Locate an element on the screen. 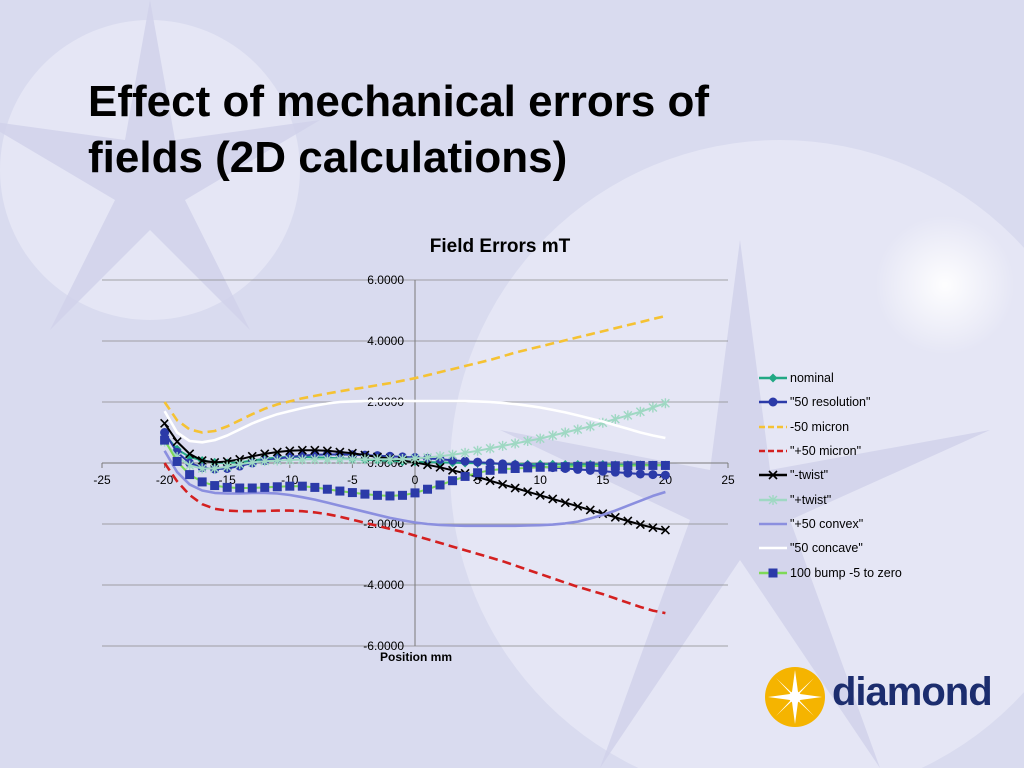  chart-title: Field Errors mT is located at coordinates (500, 246).